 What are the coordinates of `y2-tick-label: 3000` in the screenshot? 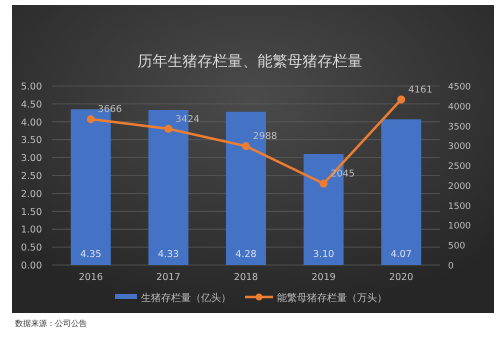 It's located at (460, 147).